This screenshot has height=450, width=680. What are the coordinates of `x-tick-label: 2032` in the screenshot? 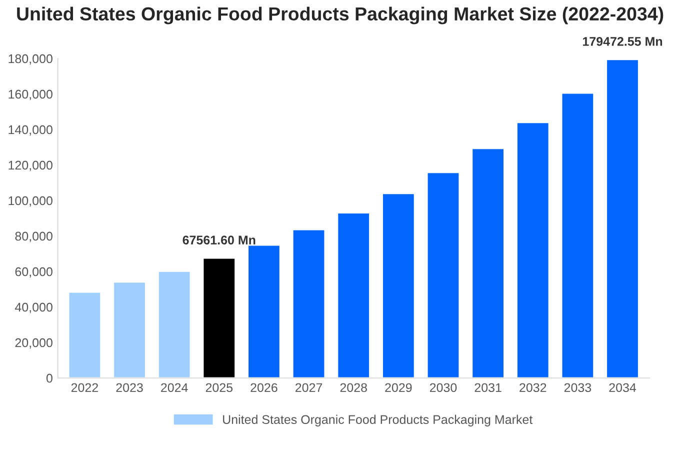 It's located at (533, 387).